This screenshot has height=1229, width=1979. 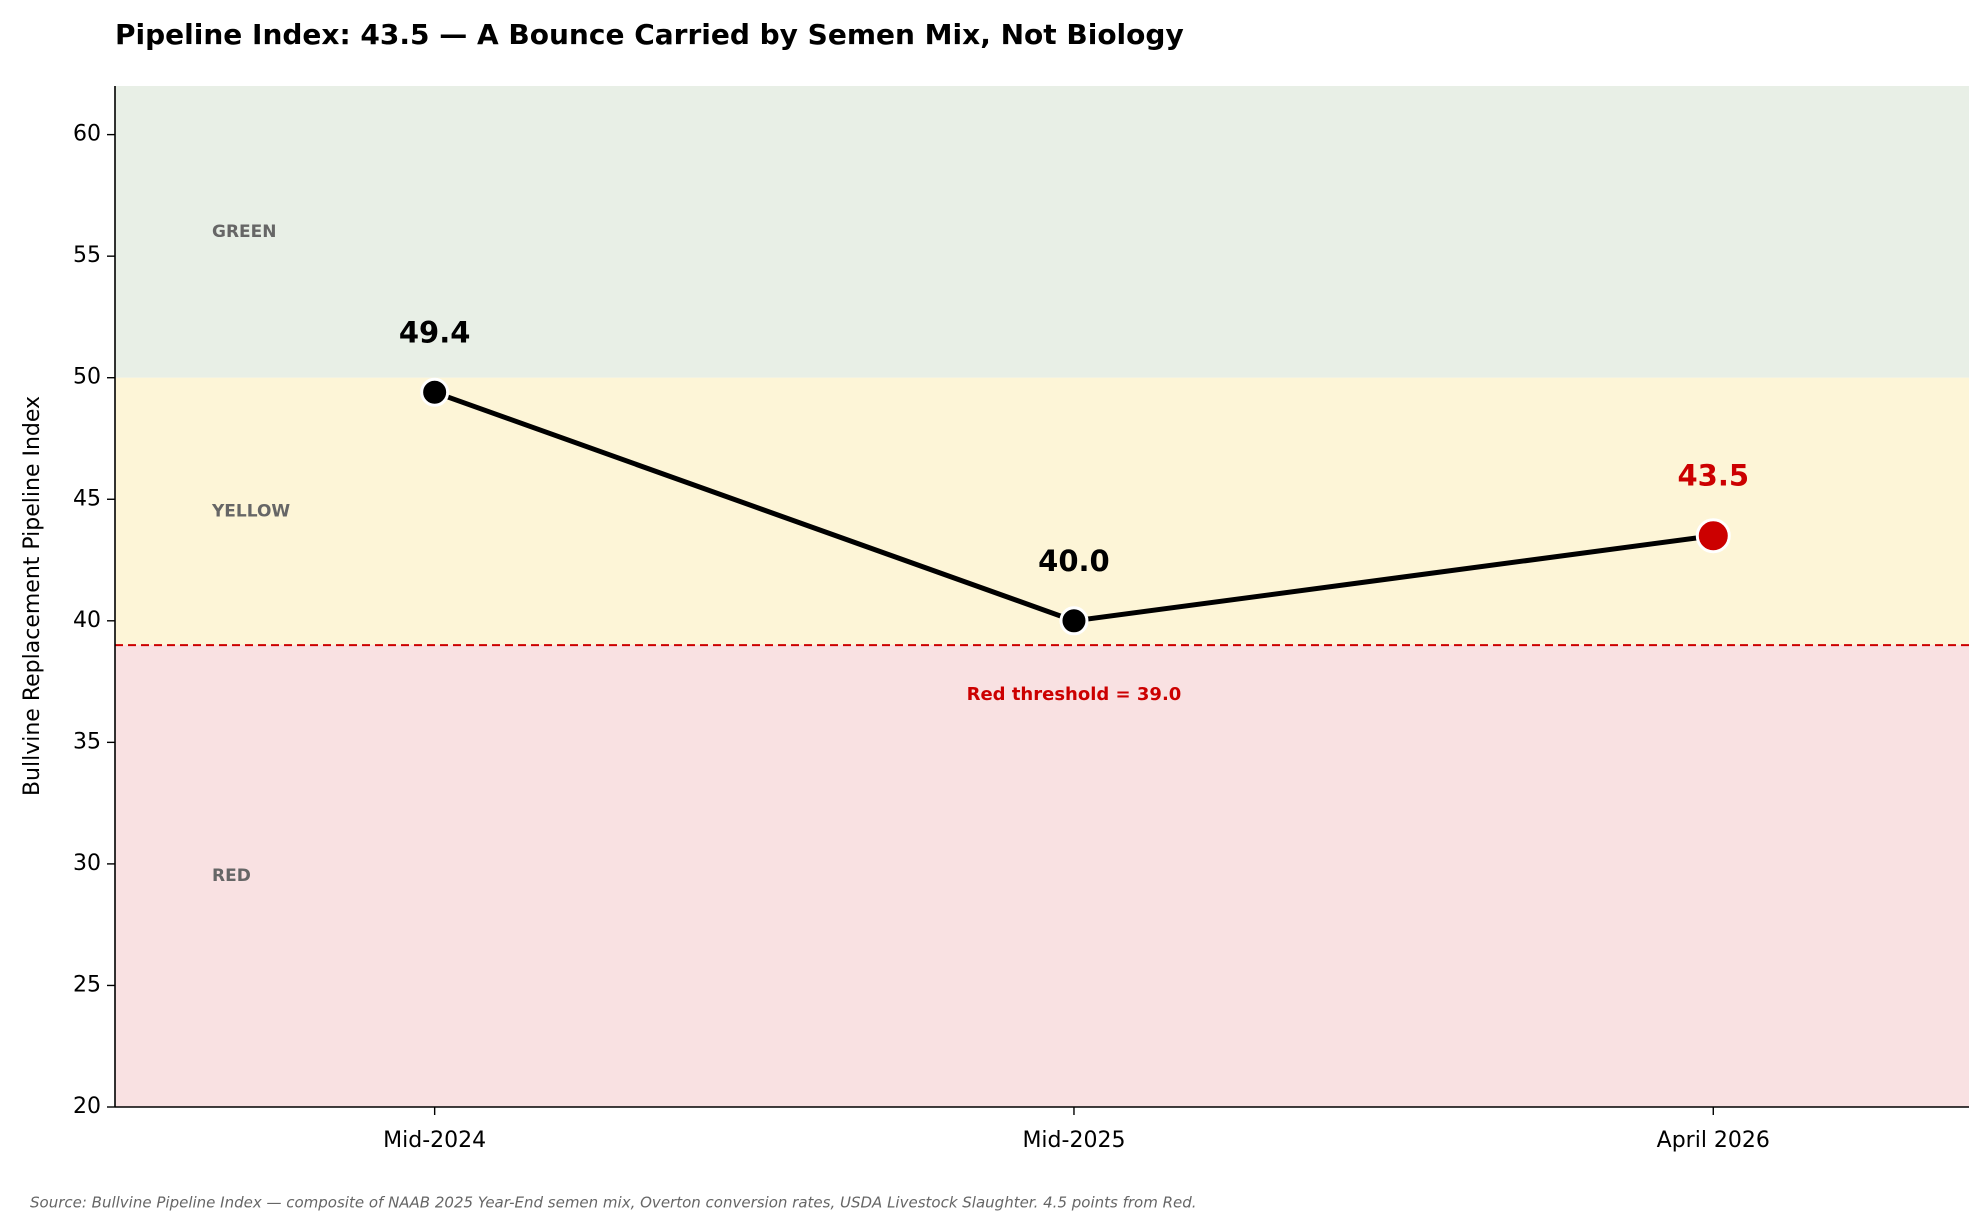 I want to click on y-tick-label: 45, so click(x=87, y=498).